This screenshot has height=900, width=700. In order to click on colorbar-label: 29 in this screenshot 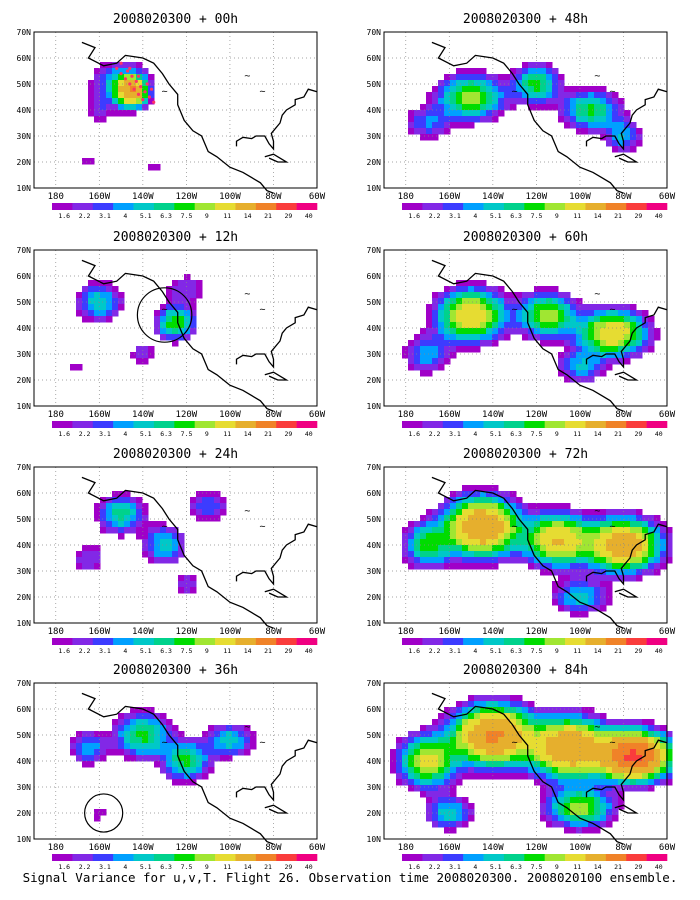, I will do `click(639, 651)`.